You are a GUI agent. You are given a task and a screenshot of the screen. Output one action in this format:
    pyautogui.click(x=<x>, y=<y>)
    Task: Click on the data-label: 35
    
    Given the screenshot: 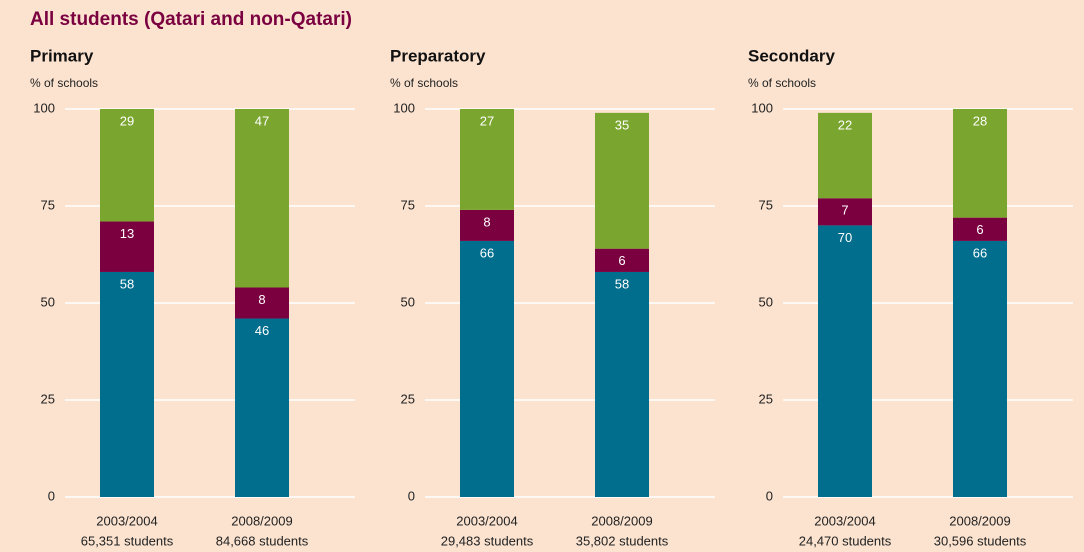 What is the action you would take?
    pyautogui.click(x=622, y=124)
    